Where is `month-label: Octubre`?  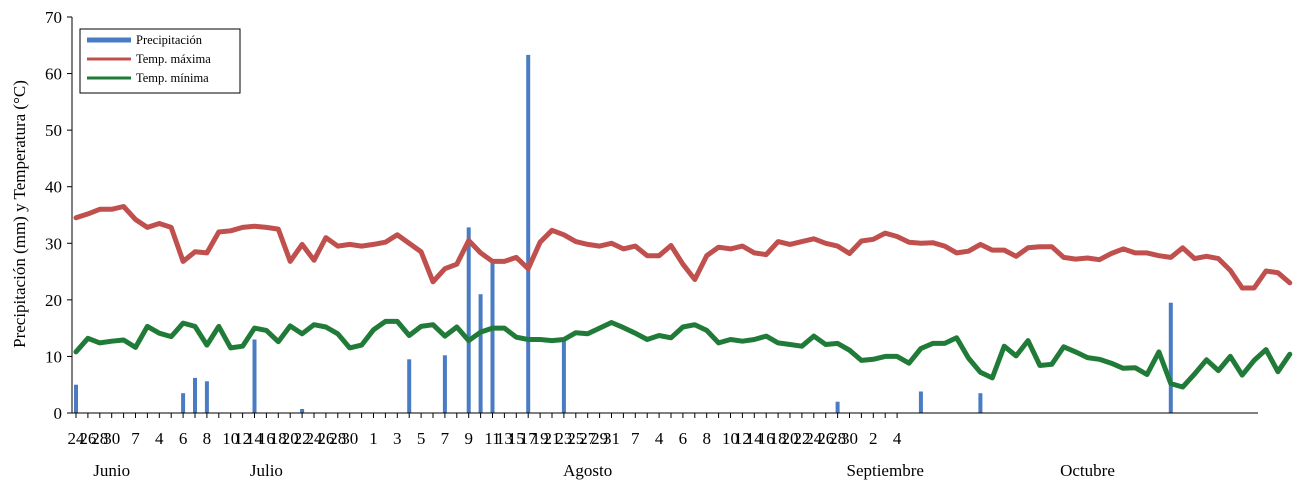 month-label: Octubre is located at coordinates (1087, 470).